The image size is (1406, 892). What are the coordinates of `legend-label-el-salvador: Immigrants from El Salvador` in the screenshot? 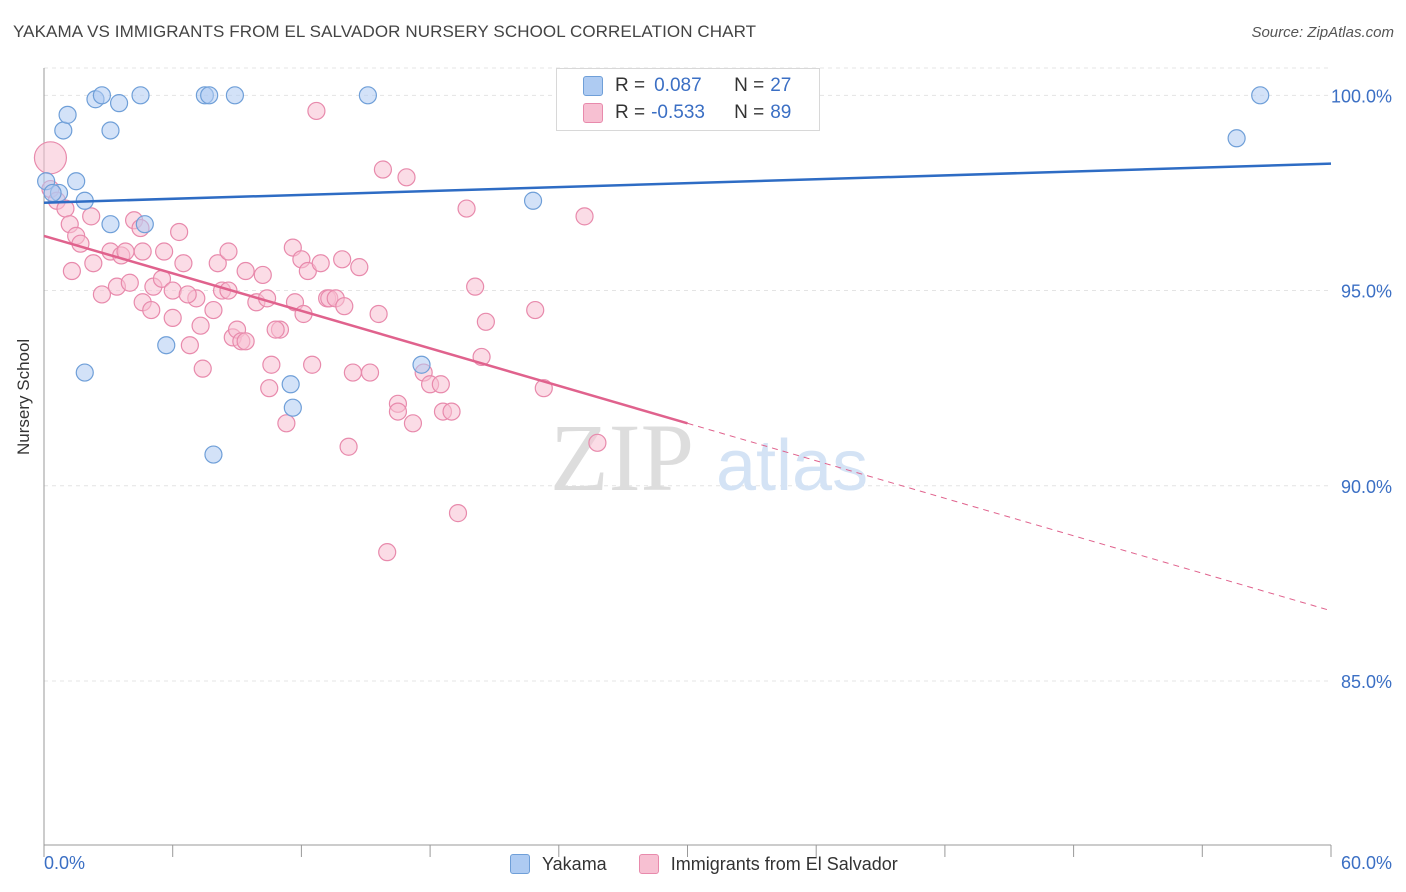 It's located at (784, 863).